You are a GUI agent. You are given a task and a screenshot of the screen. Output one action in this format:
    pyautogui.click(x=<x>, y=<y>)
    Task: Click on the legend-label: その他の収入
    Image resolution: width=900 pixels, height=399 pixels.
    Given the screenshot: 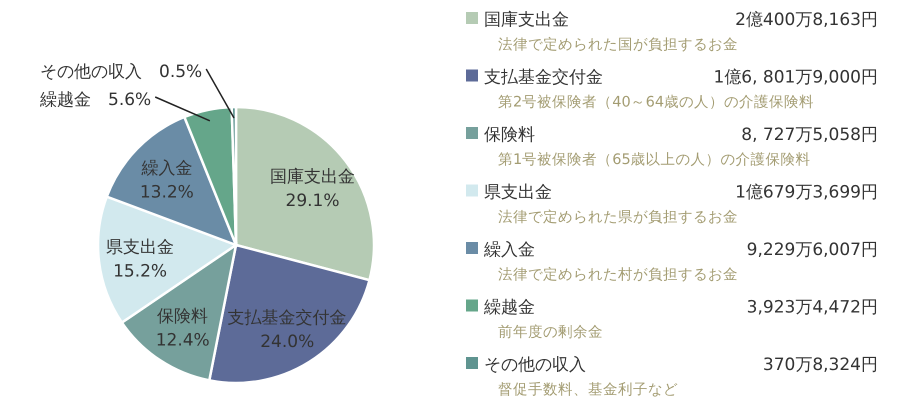 What is the action you would take?
    pyautogui.click(x=535, y=365)
    